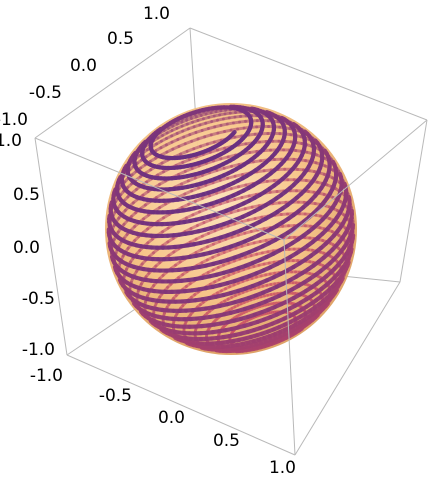 The image size is (431, 482). I want to click on axis-x-ticks: -1.0 -0.5 0.0 0.5 1.0, so click(163, 422).